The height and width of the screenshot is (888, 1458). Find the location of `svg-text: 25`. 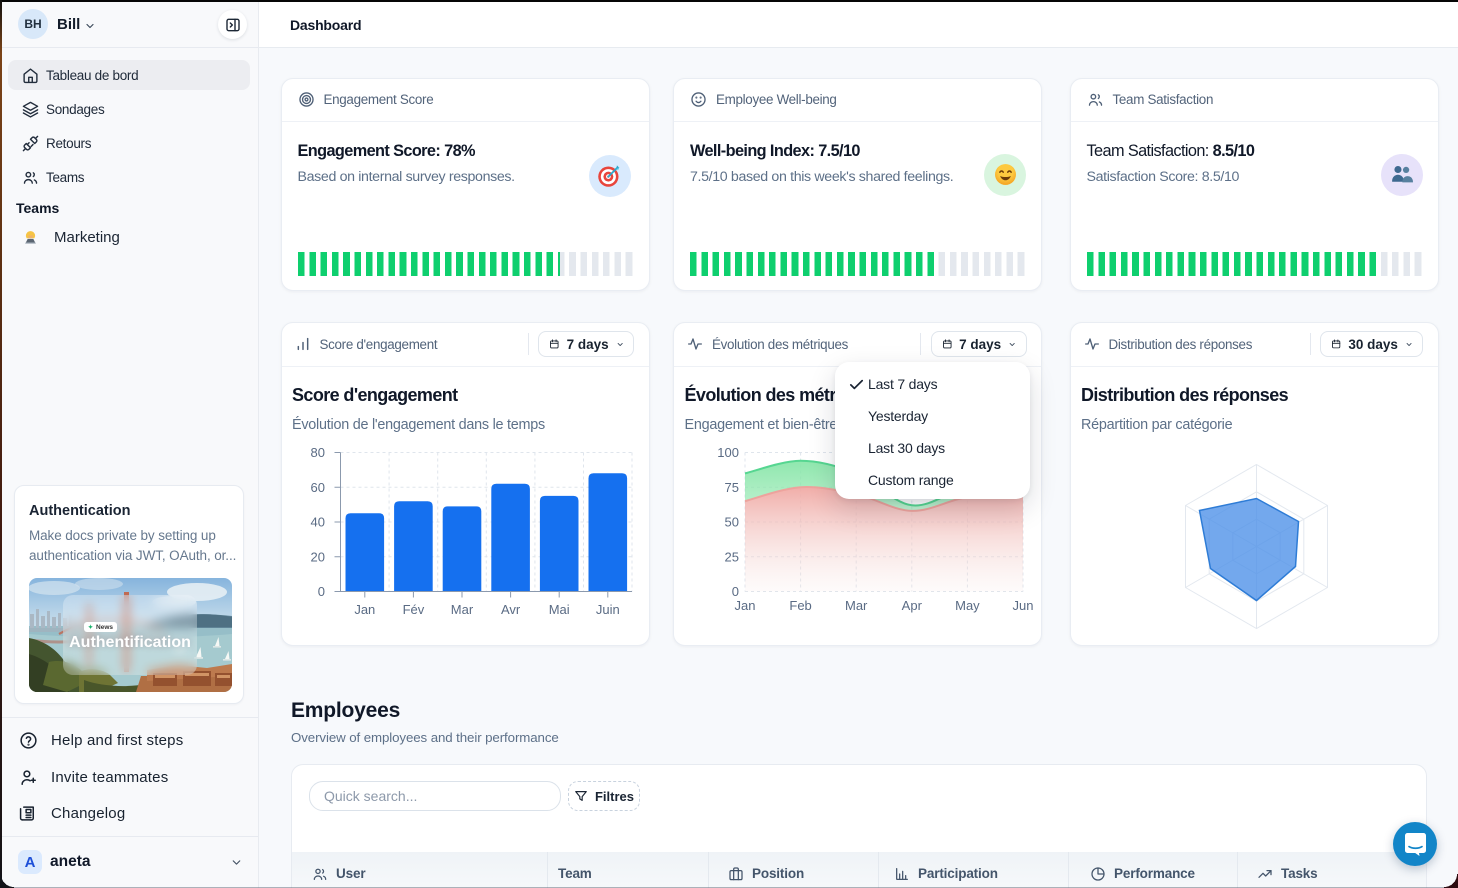

svg-text: 25 is located at coordinates (732, 556).